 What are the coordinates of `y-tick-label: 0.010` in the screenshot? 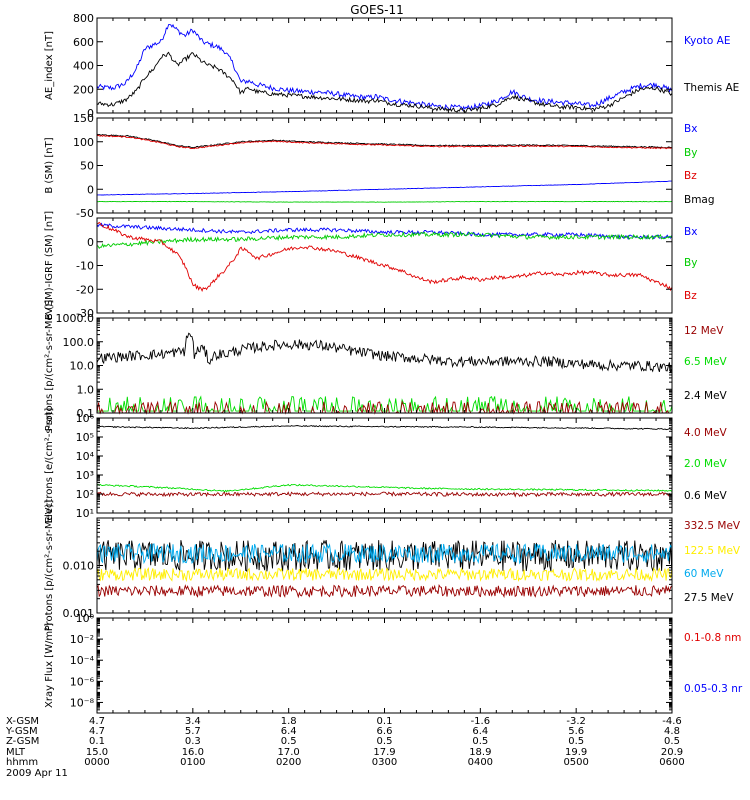 It's located at (79, 566).